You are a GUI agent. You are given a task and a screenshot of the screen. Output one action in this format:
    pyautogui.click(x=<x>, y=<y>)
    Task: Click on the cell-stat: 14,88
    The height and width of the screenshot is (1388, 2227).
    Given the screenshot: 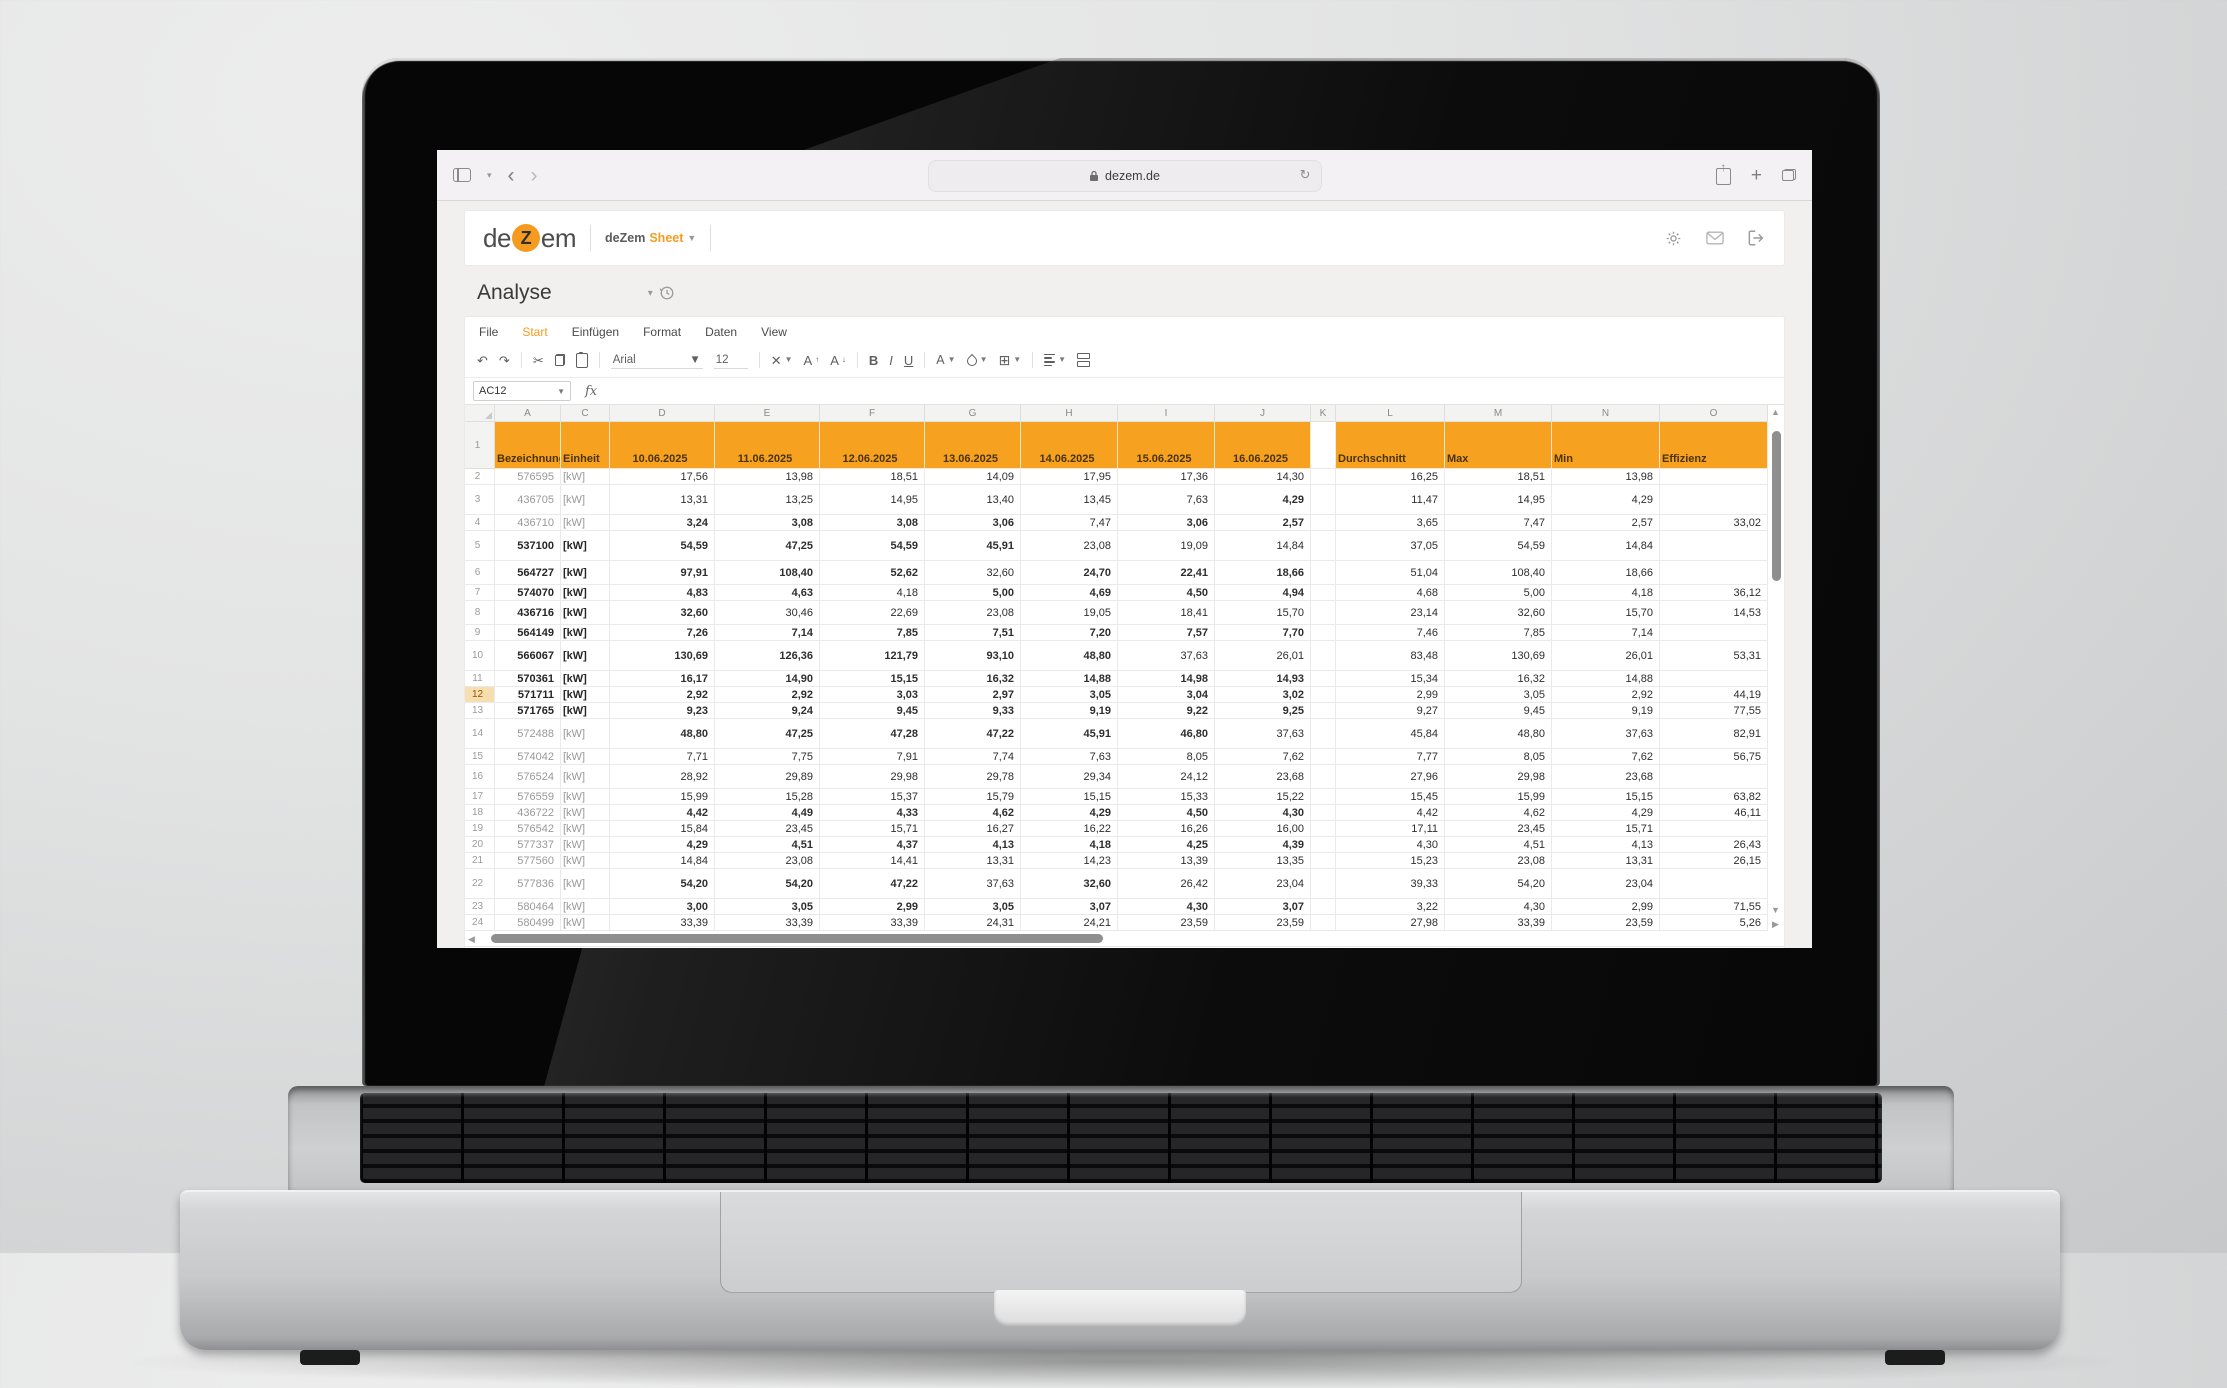 What is the action you would take?
    pyautogui.click(x=1606, y=679)
    